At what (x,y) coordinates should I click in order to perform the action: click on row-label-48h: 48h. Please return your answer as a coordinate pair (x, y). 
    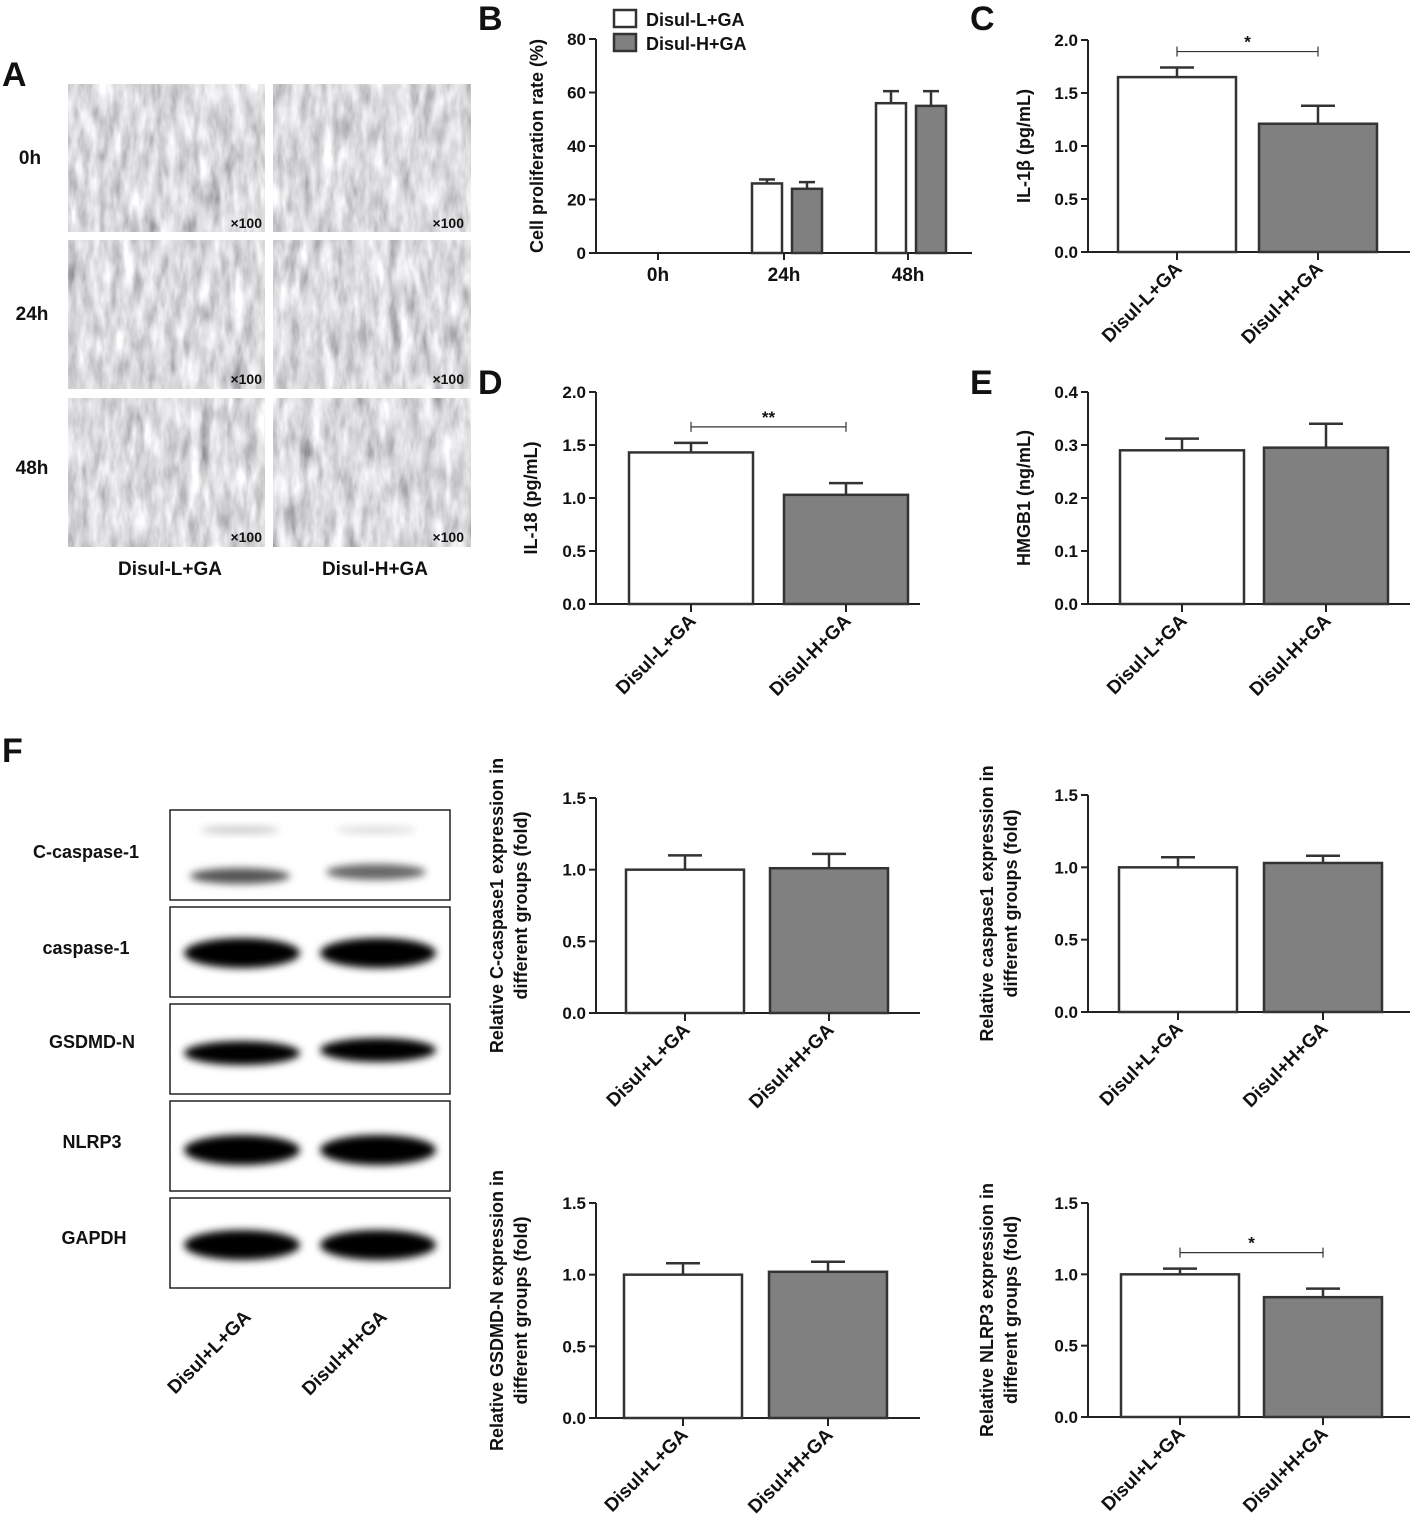
    Looking at the image, I should click on (32, 468).